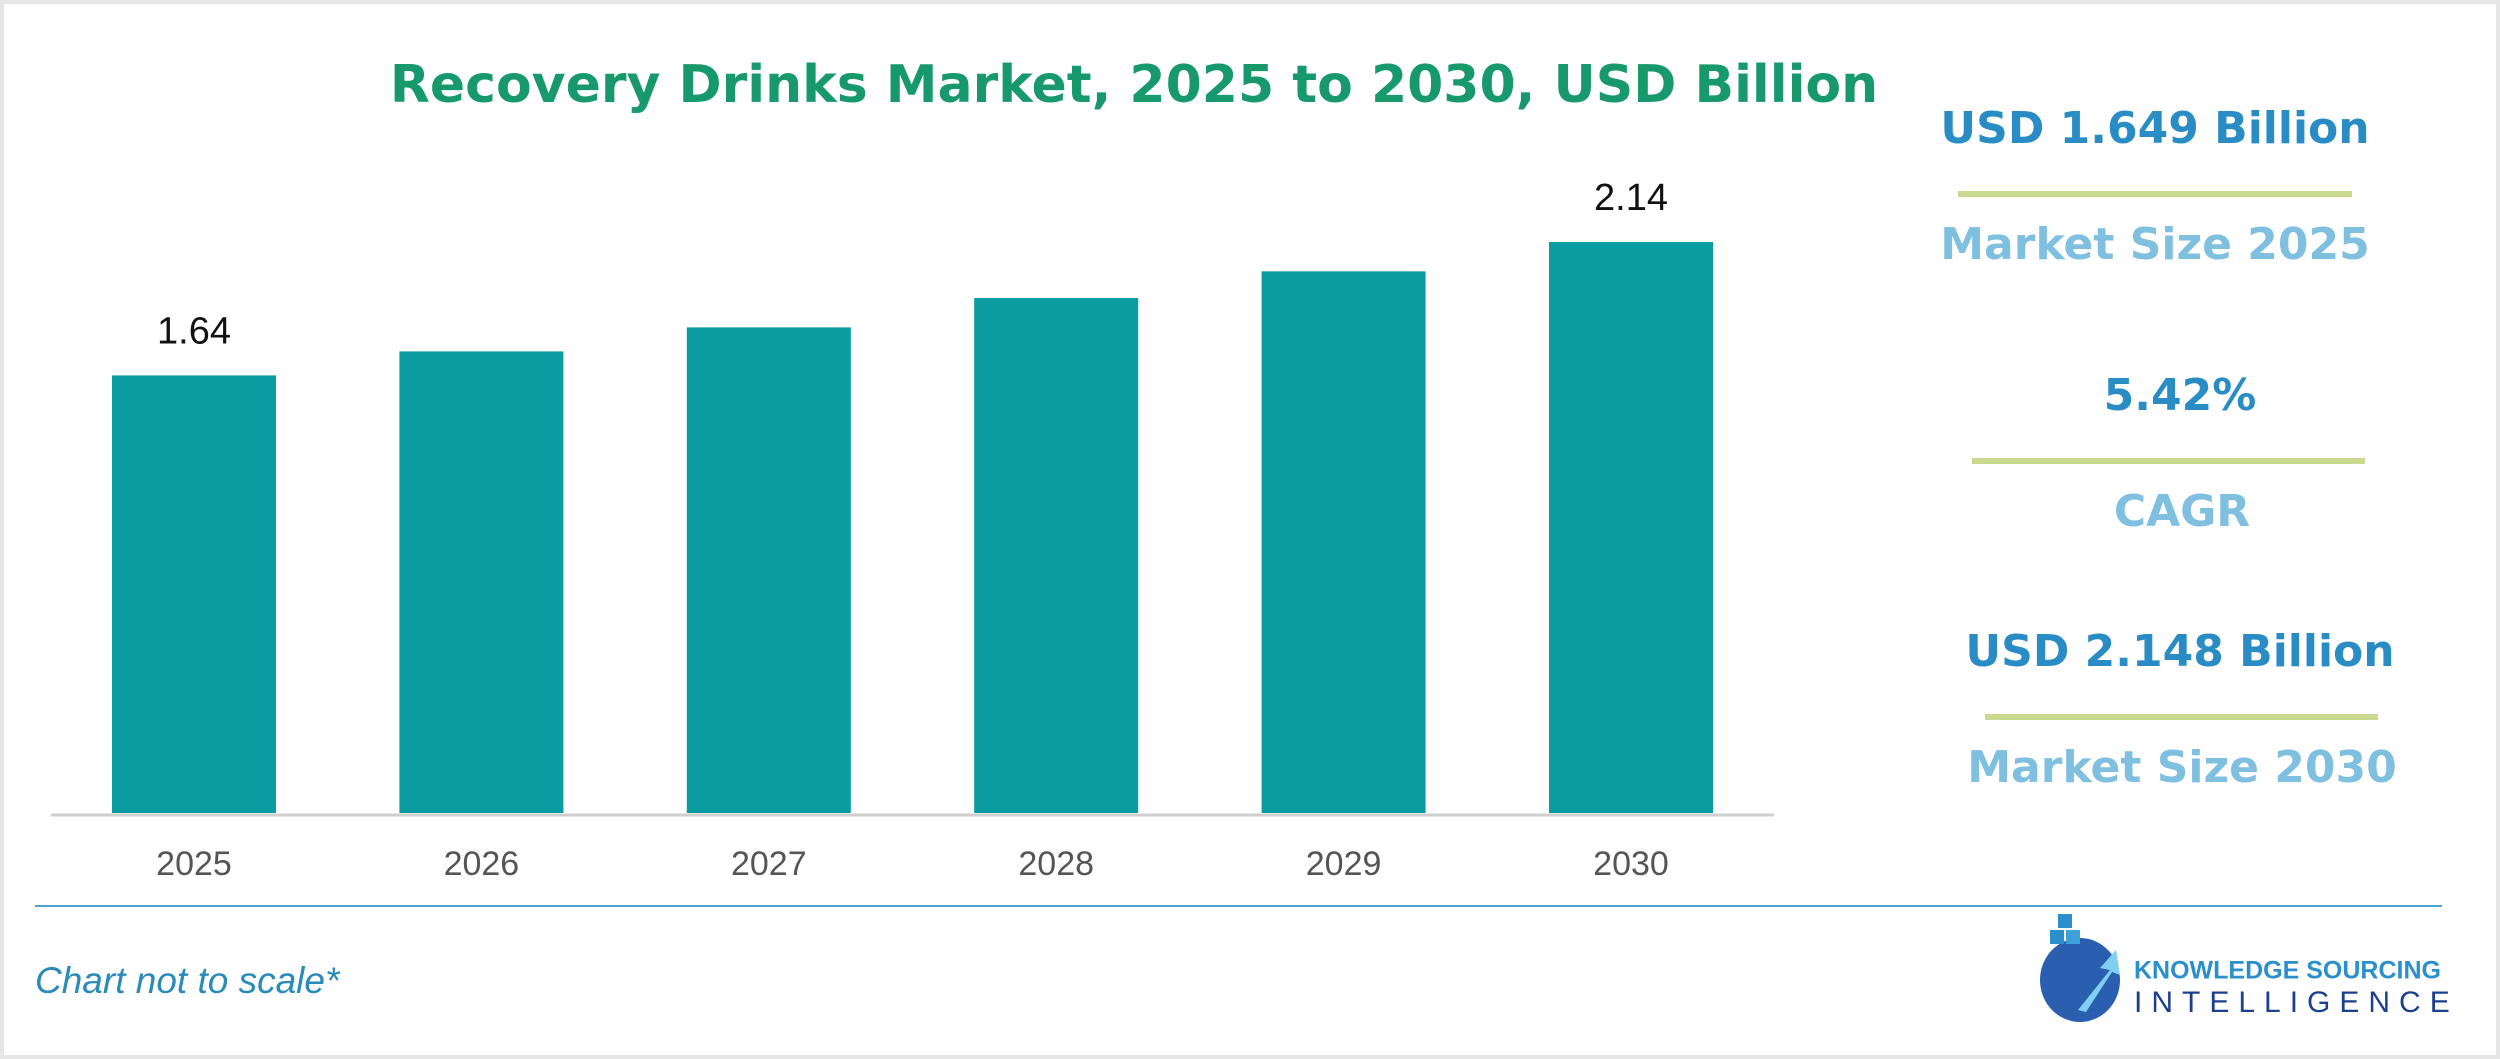  I want to click on stat-label: Market Size 2030, so click(2181, 767).